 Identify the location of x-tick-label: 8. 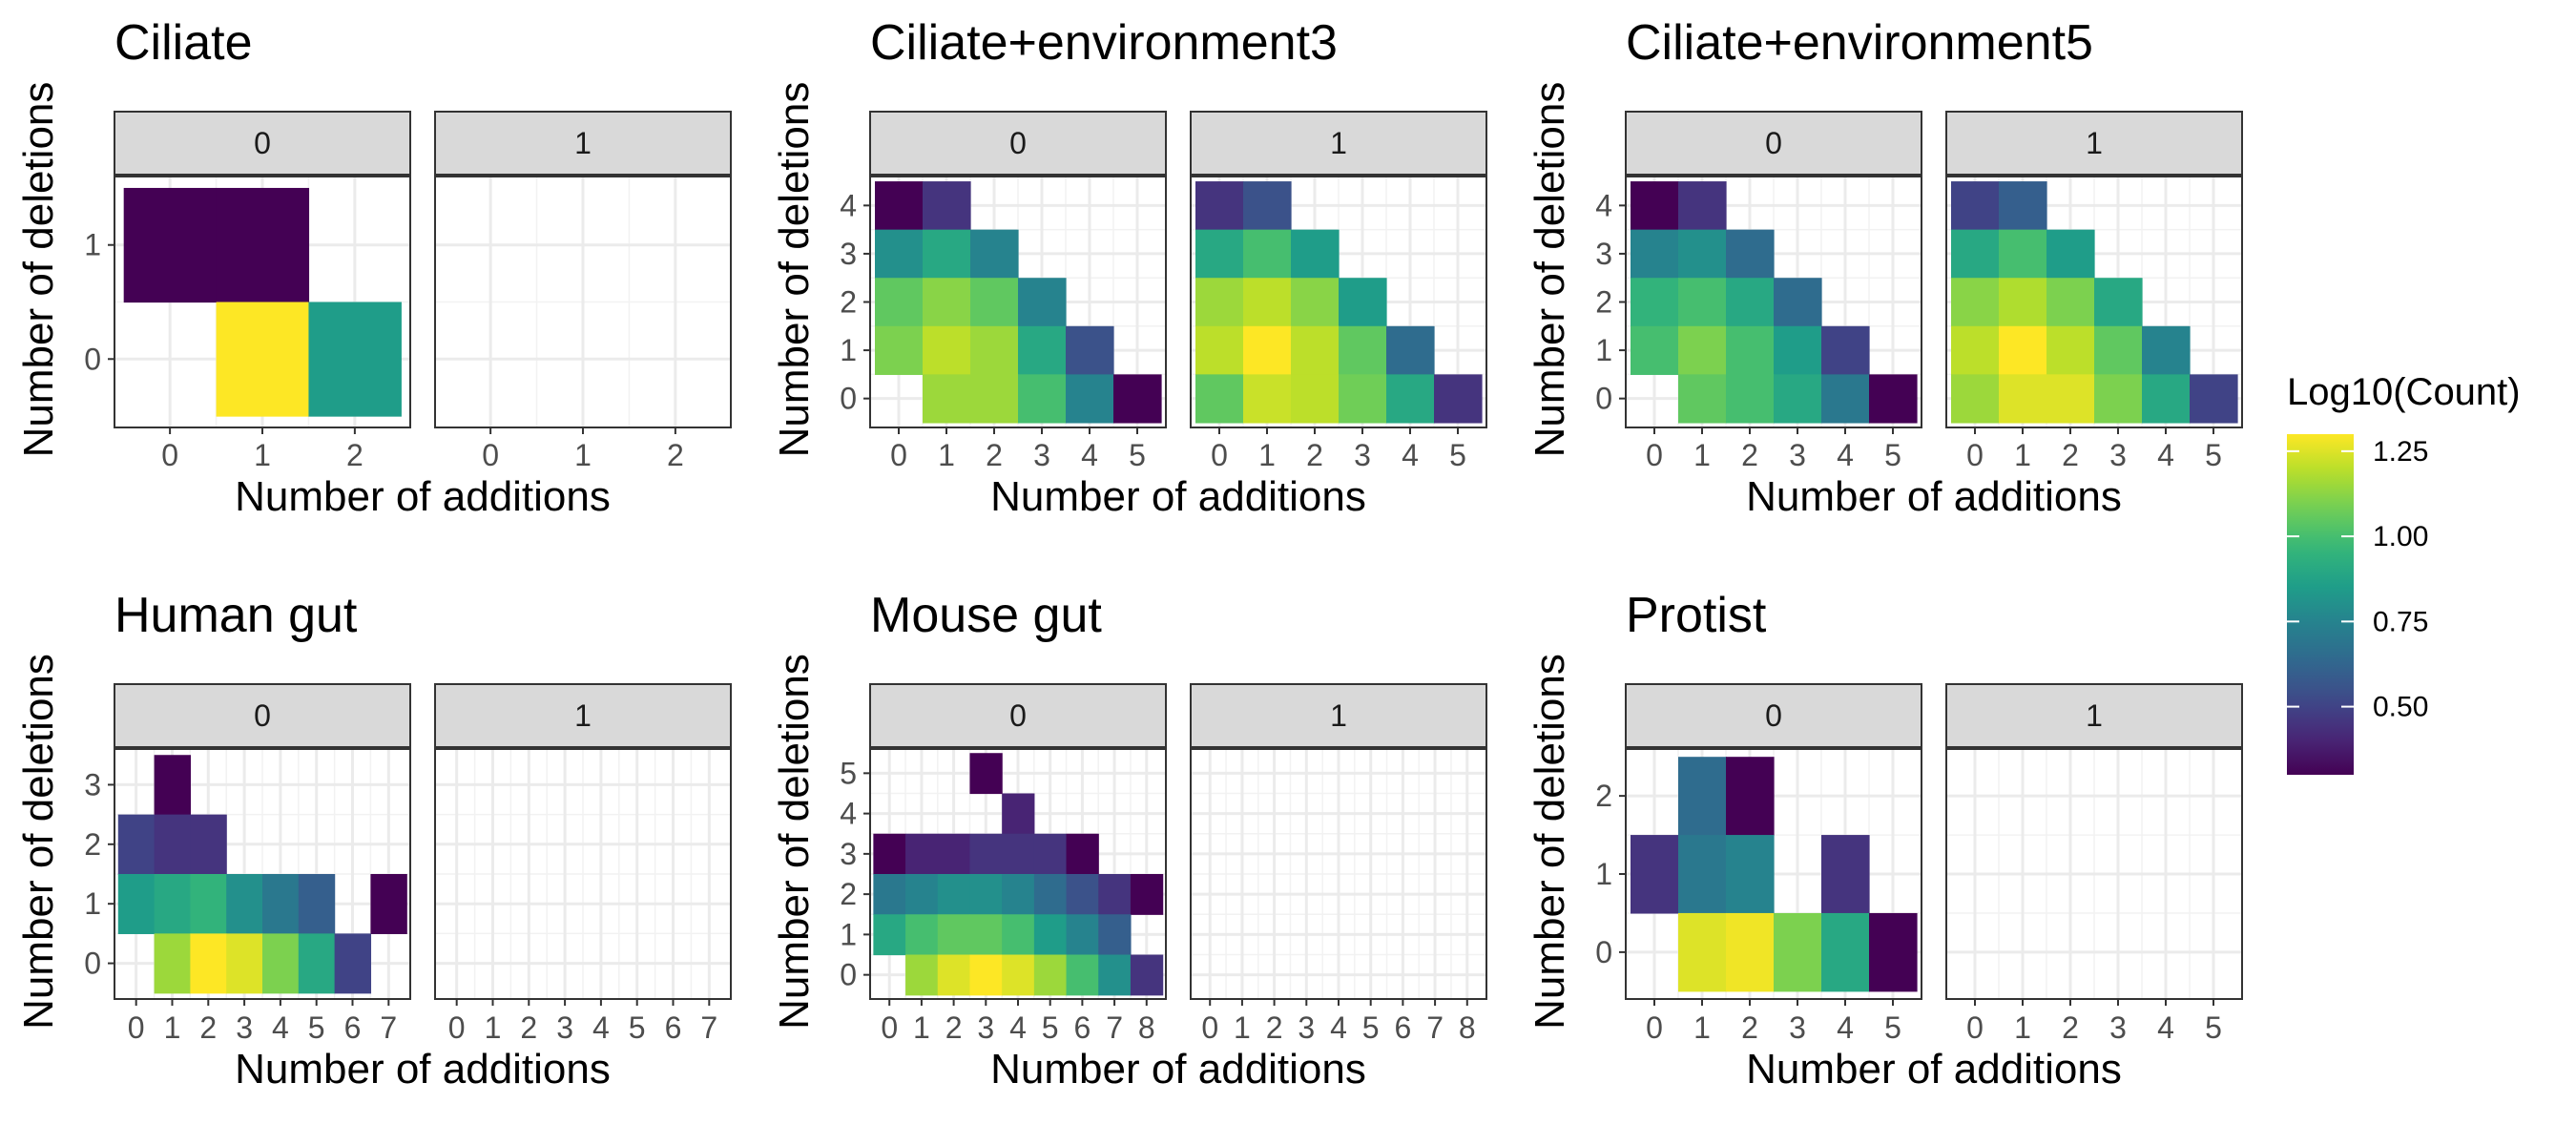
(1146, 1027).